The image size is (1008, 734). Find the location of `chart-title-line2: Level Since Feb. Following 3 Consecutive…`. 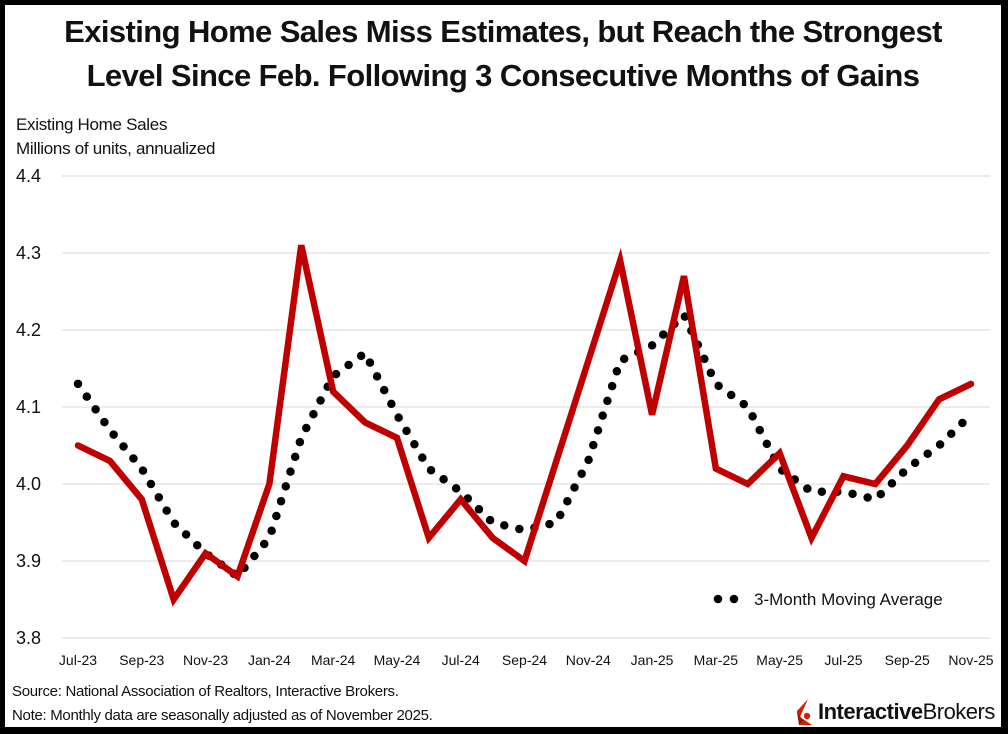

chart-title-line2: Level Since Feb. Following 3 Consecutive… is located at coordinates (503, 75).